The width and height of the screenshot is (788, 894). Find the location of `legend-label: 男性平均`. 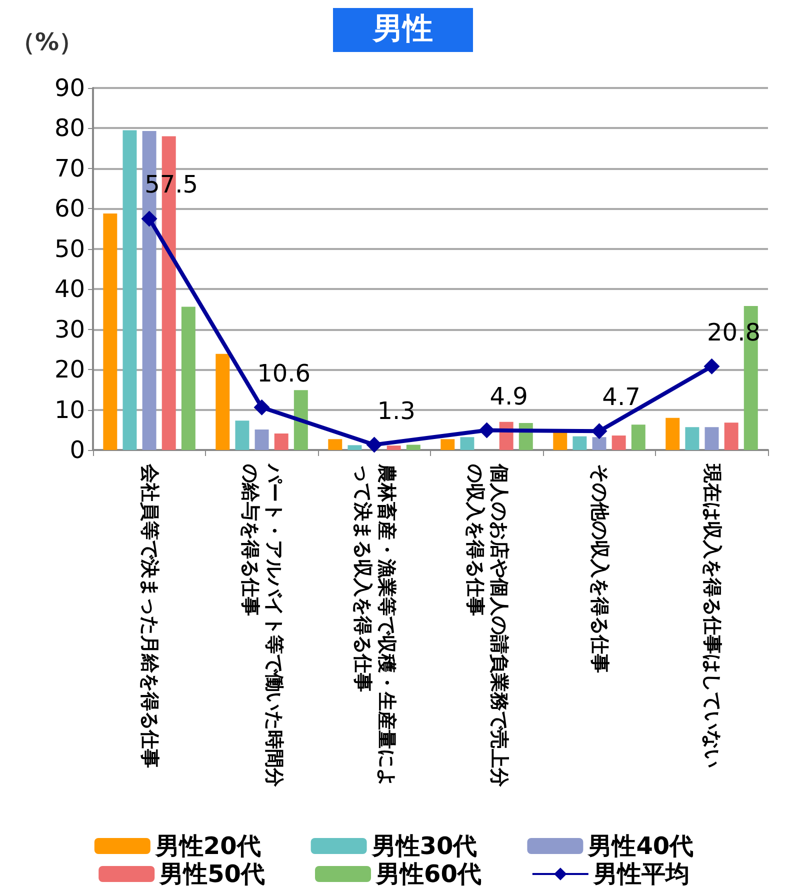

legend-label: 男性平均 is located at coordinates (641, 874).